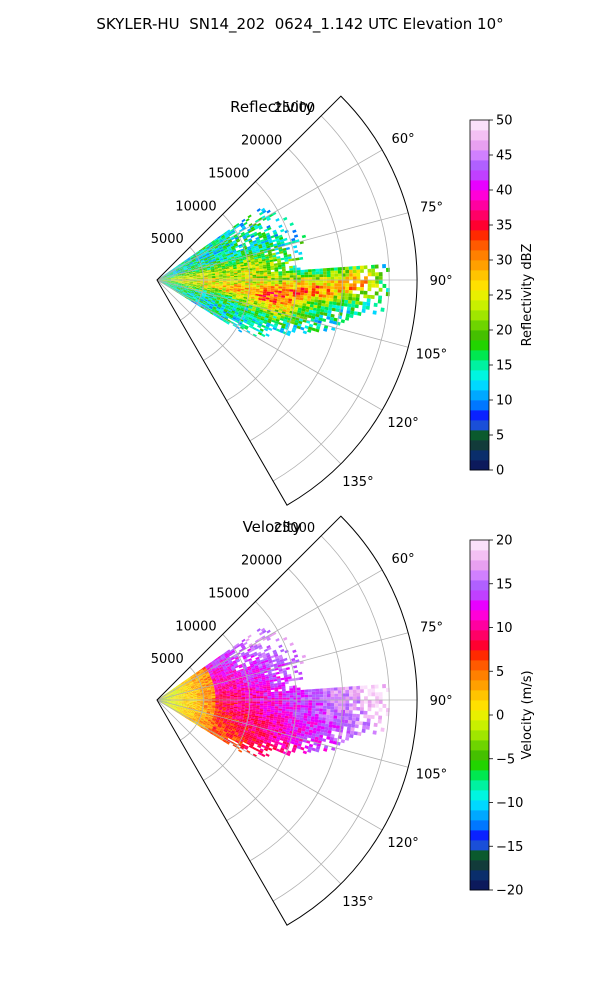  Describe the element at coordinates (261, 141) in the screenshot. I see `range-tick-label: 20000` at that location.